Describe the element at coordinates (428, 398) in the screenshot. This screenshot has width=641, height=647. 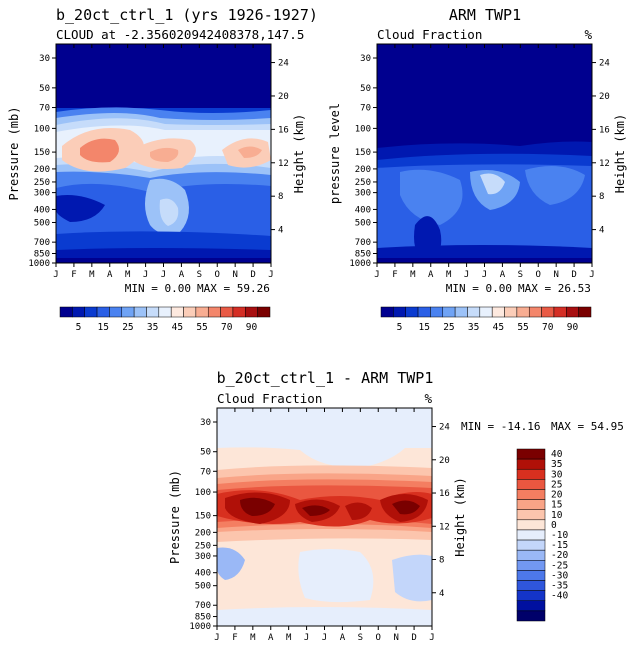
I see `panel-diff-unit: %` at that location.